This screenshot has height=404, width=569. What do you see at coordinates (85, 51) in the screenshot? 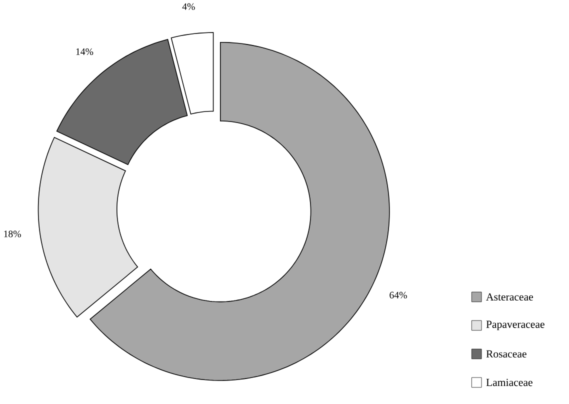
I see `data-label: 14%` at bounding box center [85, 51].